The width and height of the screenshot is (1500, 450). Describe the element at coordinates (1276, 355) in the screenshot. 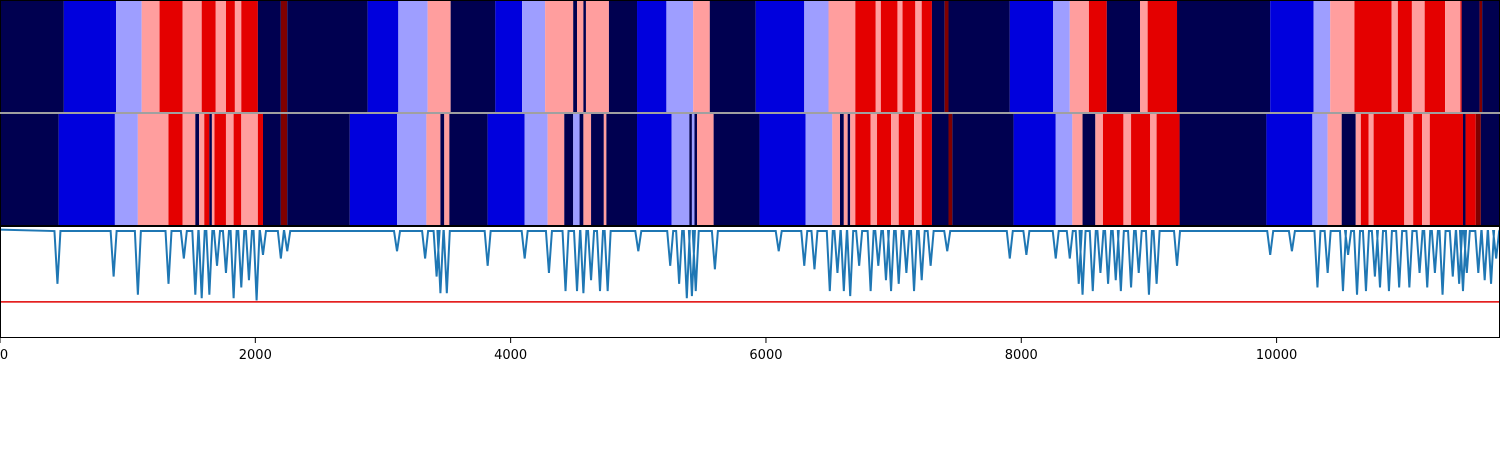

I see `x-tick-label: 10000` at that location.